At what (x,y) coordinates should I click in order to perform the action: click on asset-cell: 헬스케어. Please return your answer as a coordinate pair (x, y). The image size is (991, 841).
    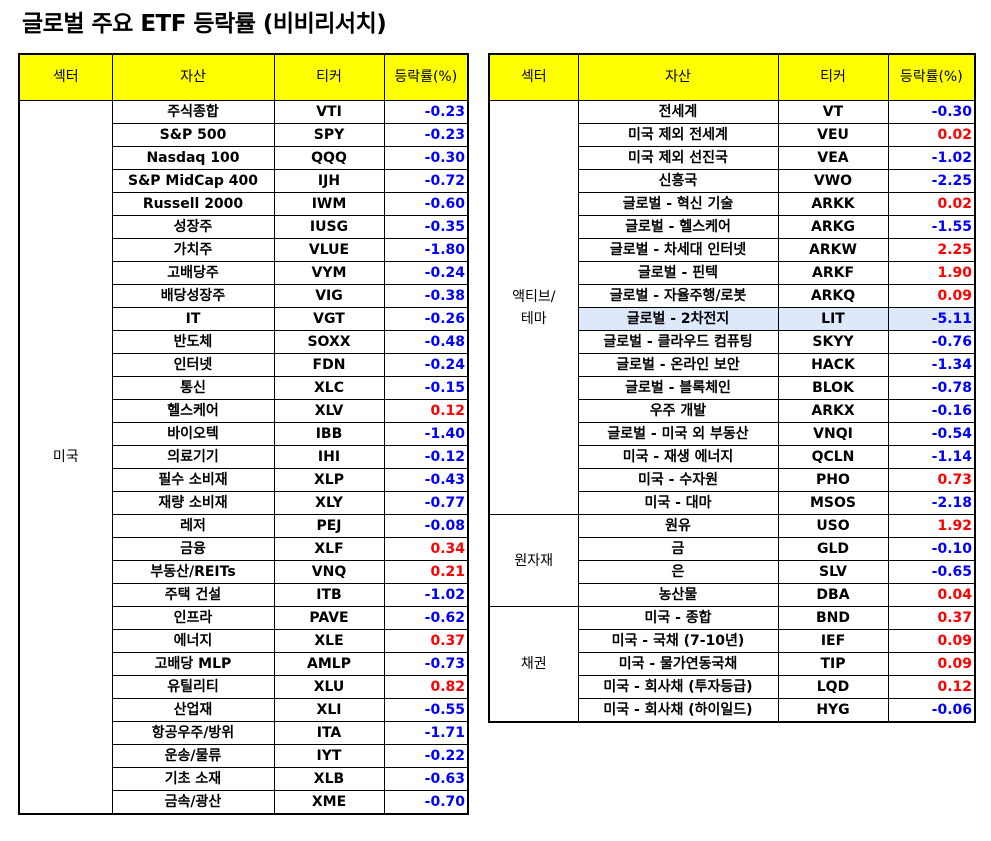
    Looking at the image, I should click on (193, 411).